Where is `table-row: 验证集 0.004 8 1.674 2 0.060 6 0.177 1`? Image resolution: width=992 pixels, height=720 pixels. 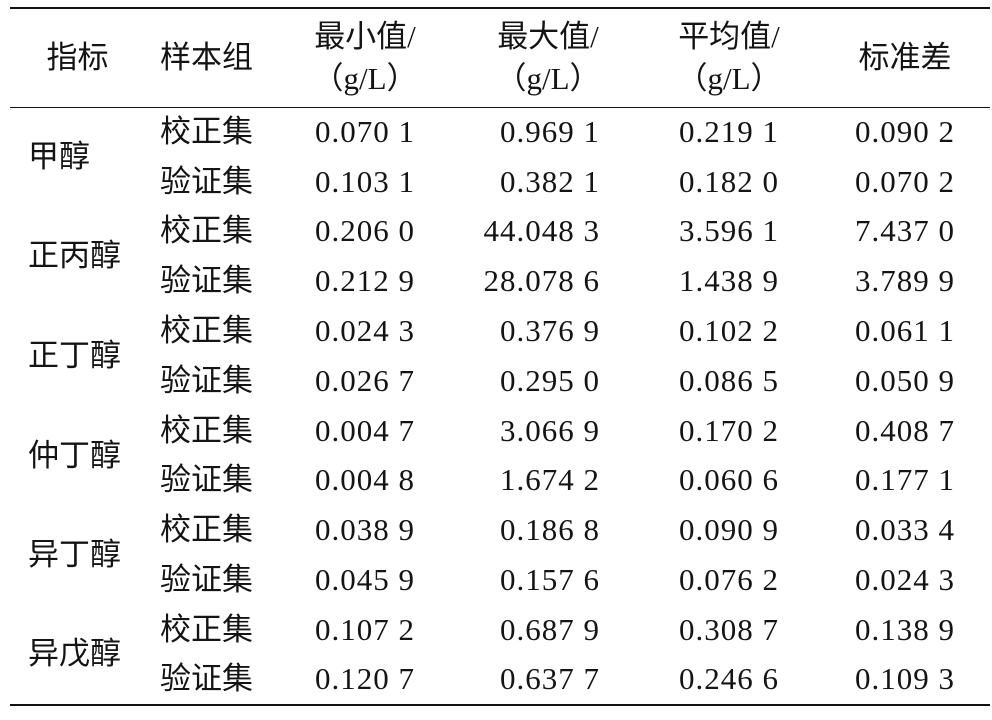 table-row: 验证集 0.004 8 1.674 2 0.060 6 0.177 1 is located at coordinates (500, 481).